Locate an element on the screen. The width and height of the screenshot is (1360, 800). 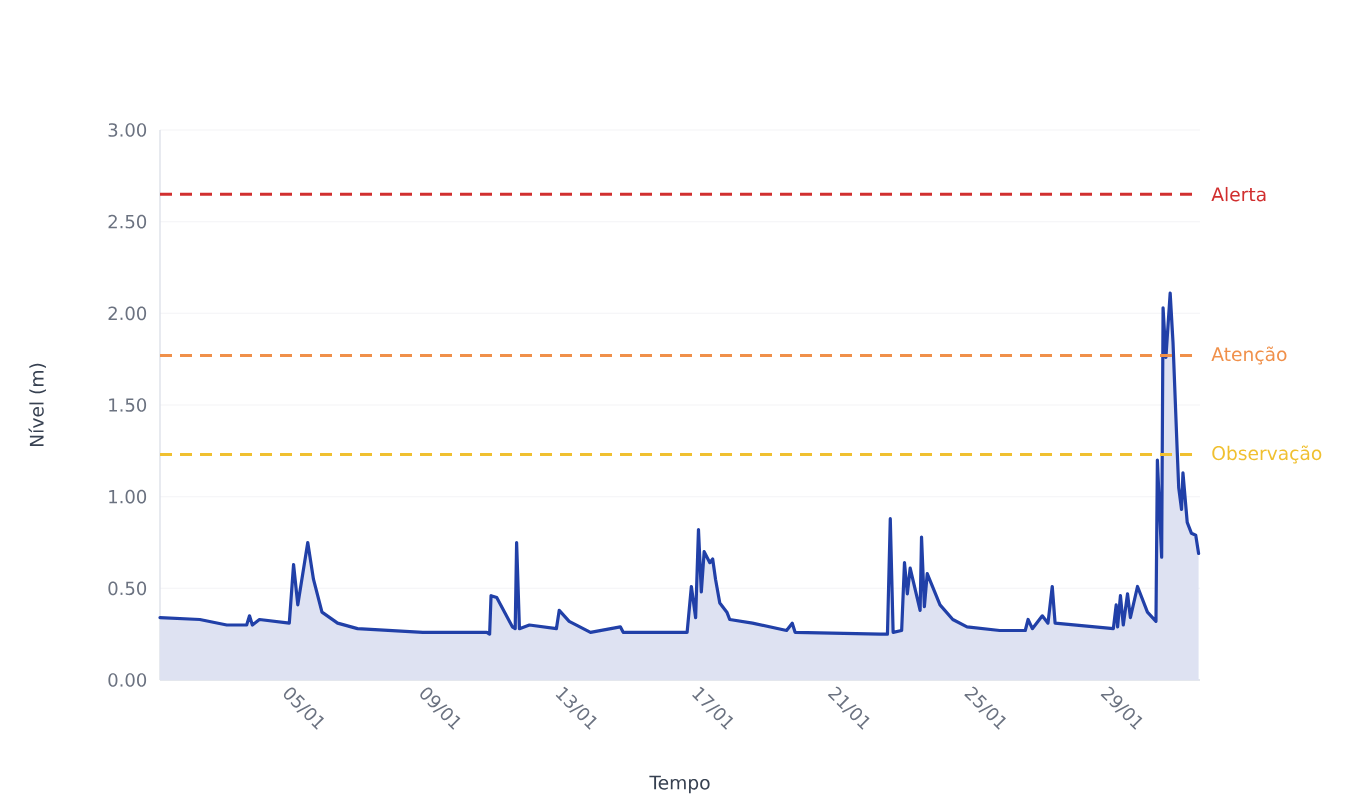
y-tick-label: 2.50 is located at coordinates (127, 221).